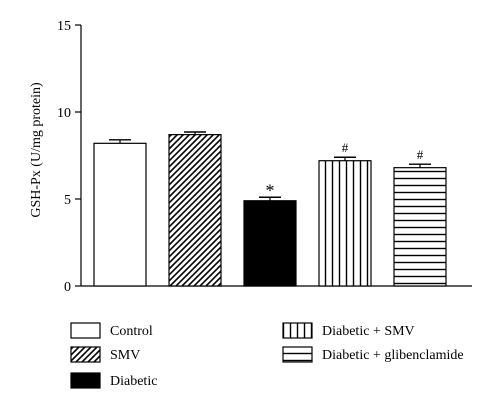  I want to click on y-tick-label: 10, so click(64, 113).